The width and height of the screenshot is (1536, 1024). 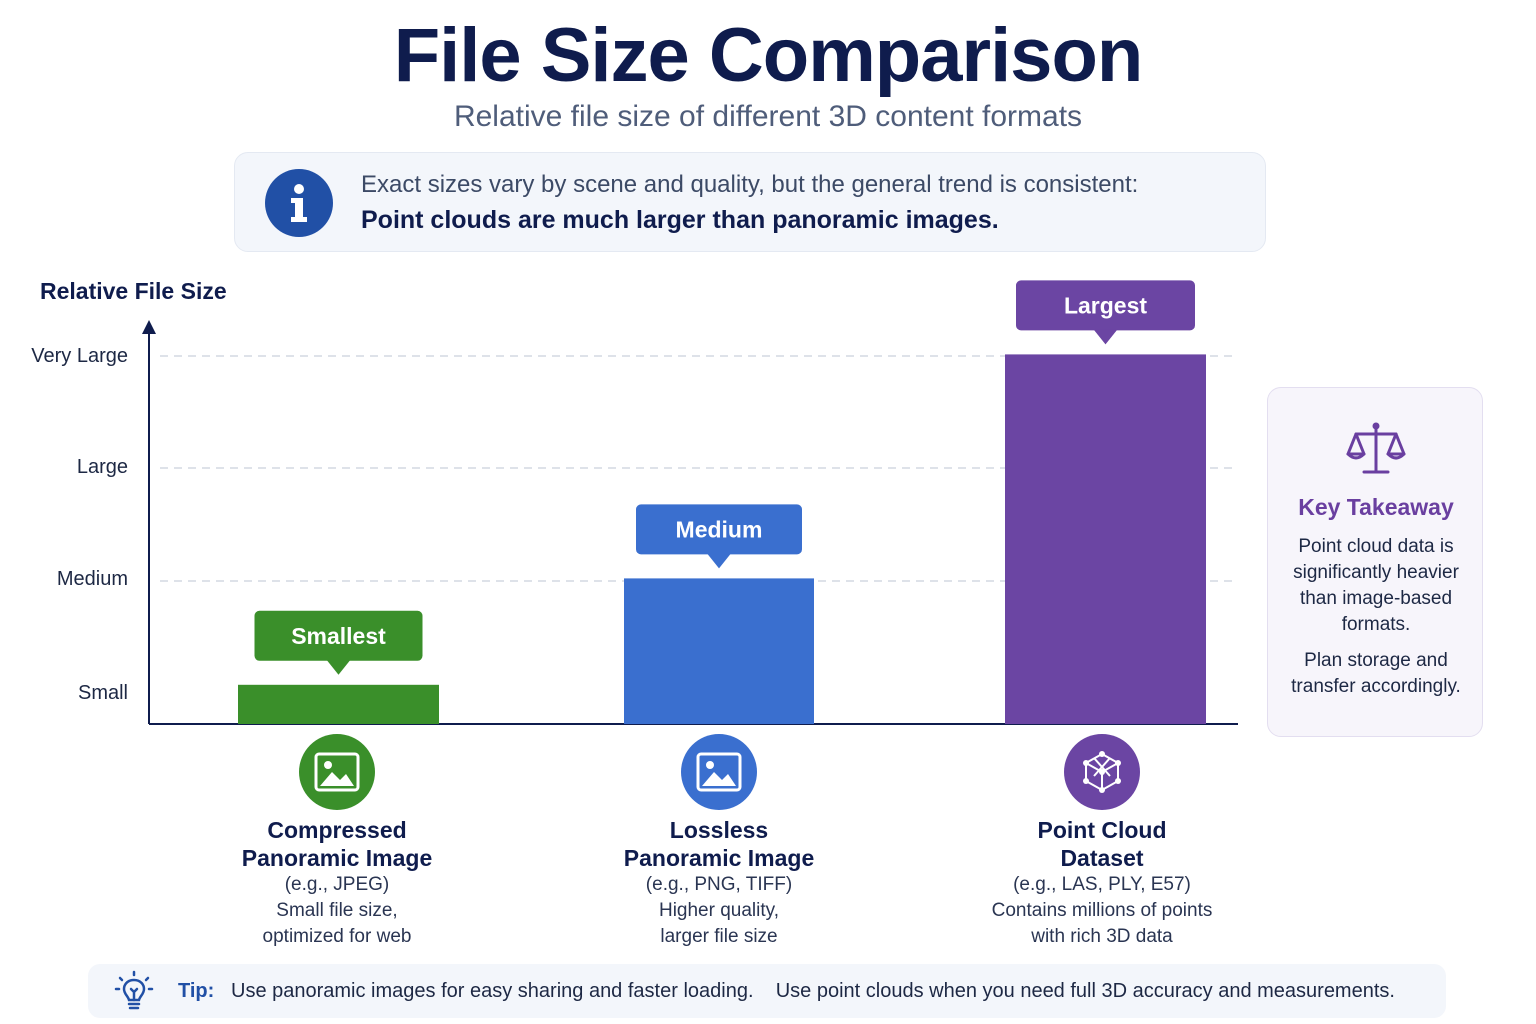 What do you see at coordinates (337, 830) in the screenshot?
I see `category-name: Compressed` at bounding box center [337, 830].